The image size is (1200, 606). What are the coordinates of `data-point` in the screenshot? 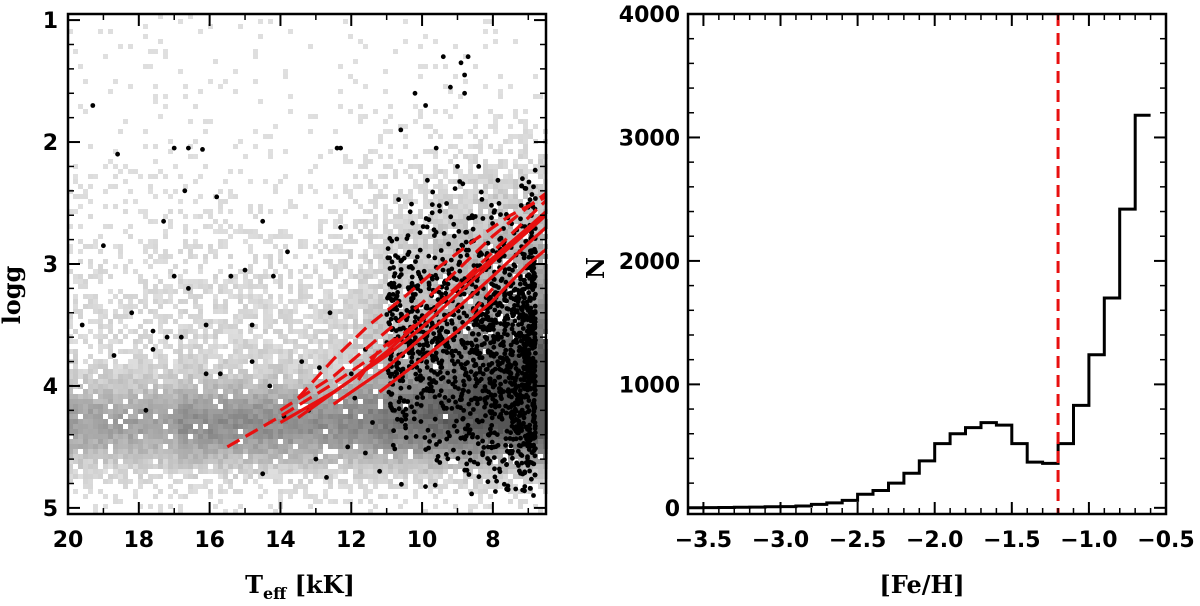 It's located at (468, 391).